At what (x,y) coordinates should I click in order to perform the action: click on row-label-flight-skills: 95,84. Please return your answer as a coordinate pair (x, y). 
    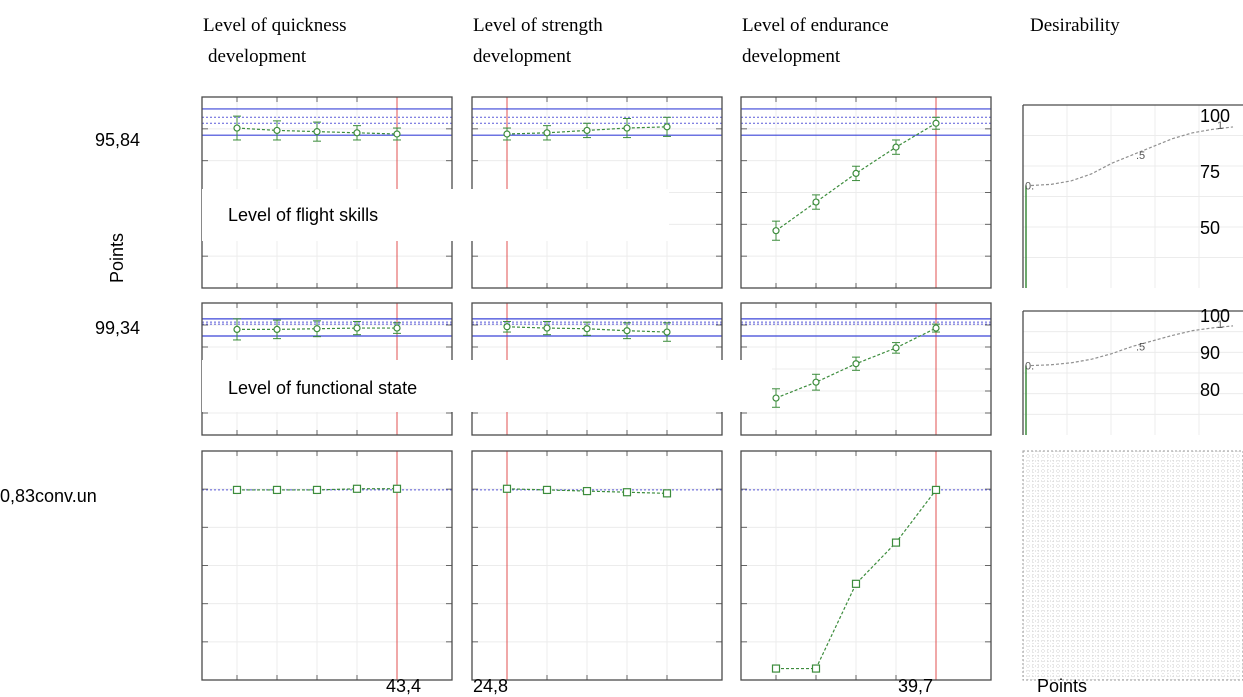
    Looking at the image, I should click on (117, 140).